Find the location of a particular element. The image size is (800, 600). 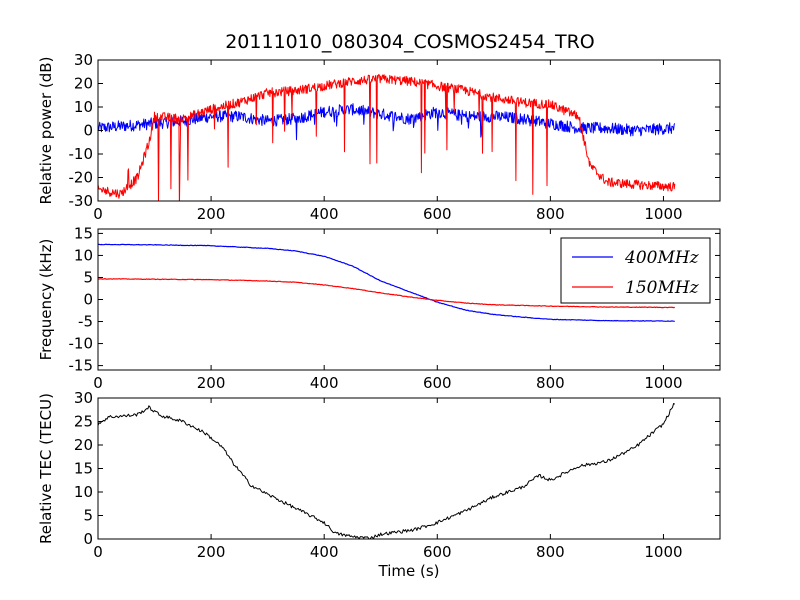

legend-label: 150MHz is located at coordinates (662, 288).